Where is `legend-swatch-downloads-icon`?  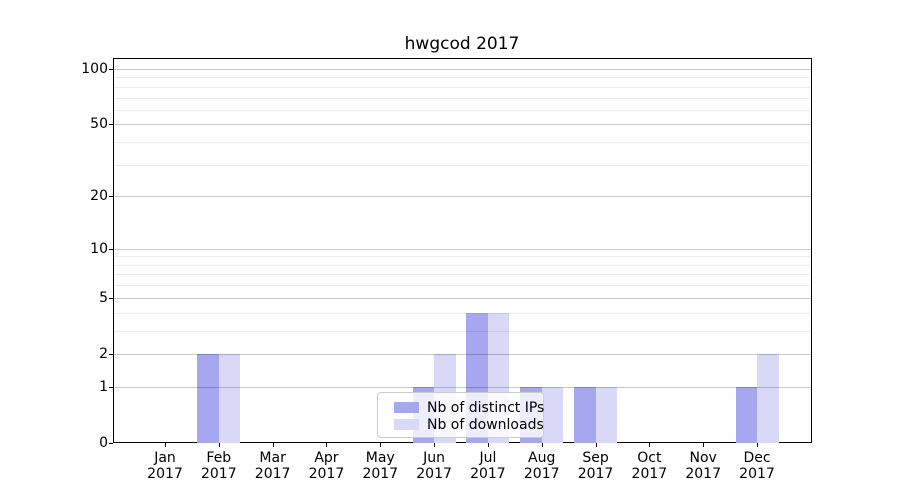 legend-swatch-downloads-icon is located at coordinates (406, 424).